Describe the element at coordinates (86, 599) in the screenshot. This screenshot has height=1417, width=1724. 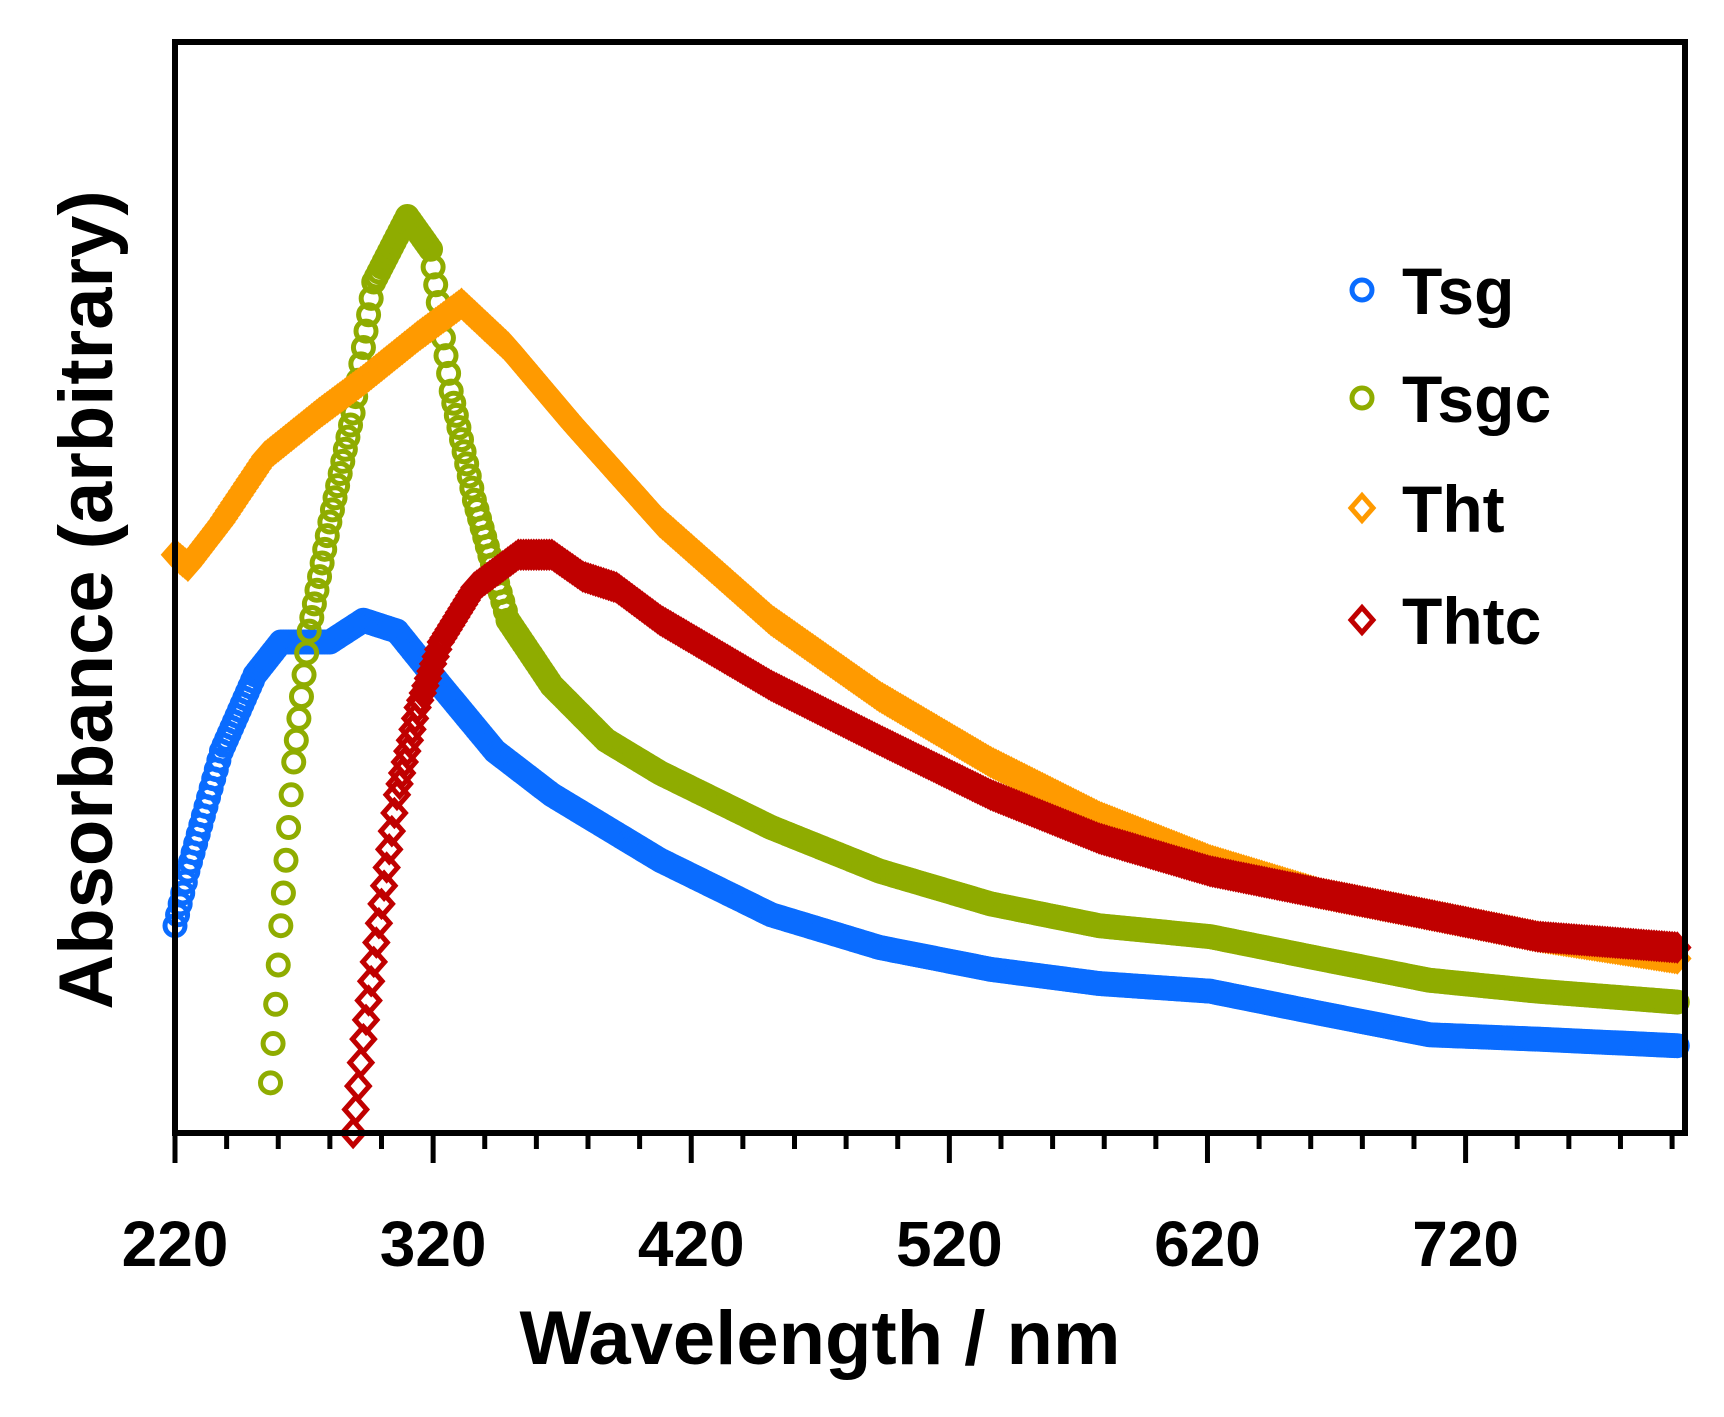
I see `y-axis-title: Absorbance (arbitrary)` at that location.